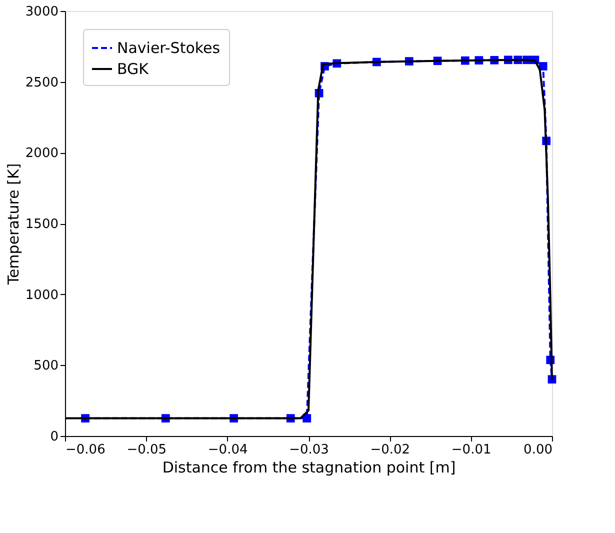  I want to click on x-tick-label: −0.02, so click(390, 450).